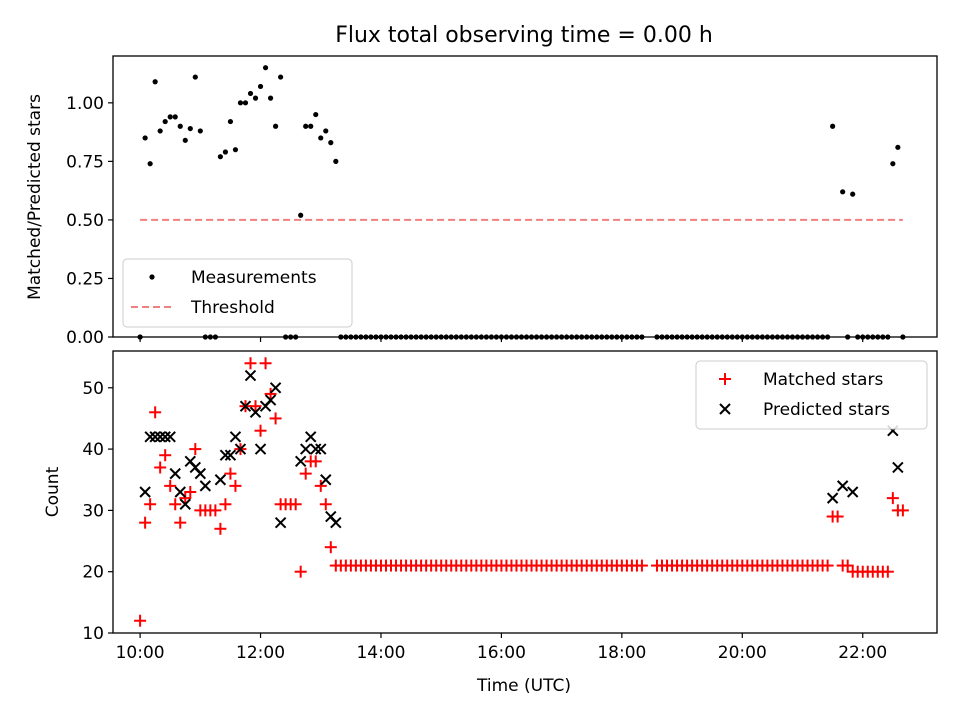  I want to click on bottom-y-axis-label: Count, so click(53, 491).